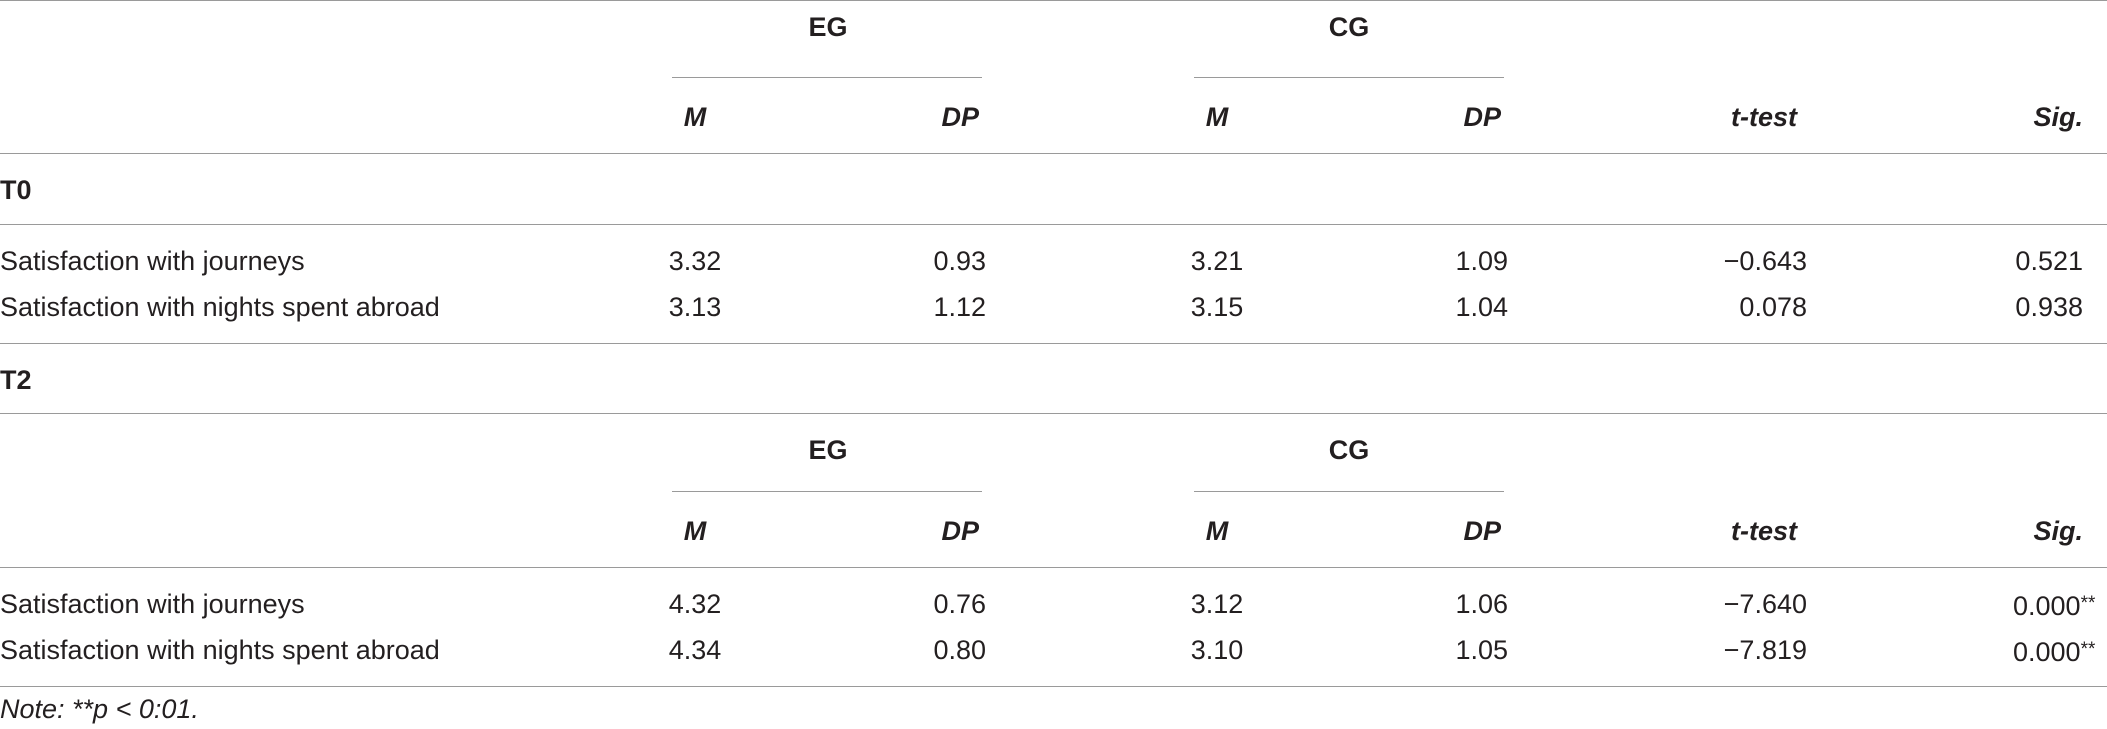  What do you see at coordinates (99, 709) in the screenshot?
I see `table-note: Note: **p < 0:01.` at bounding box center [99, 709].